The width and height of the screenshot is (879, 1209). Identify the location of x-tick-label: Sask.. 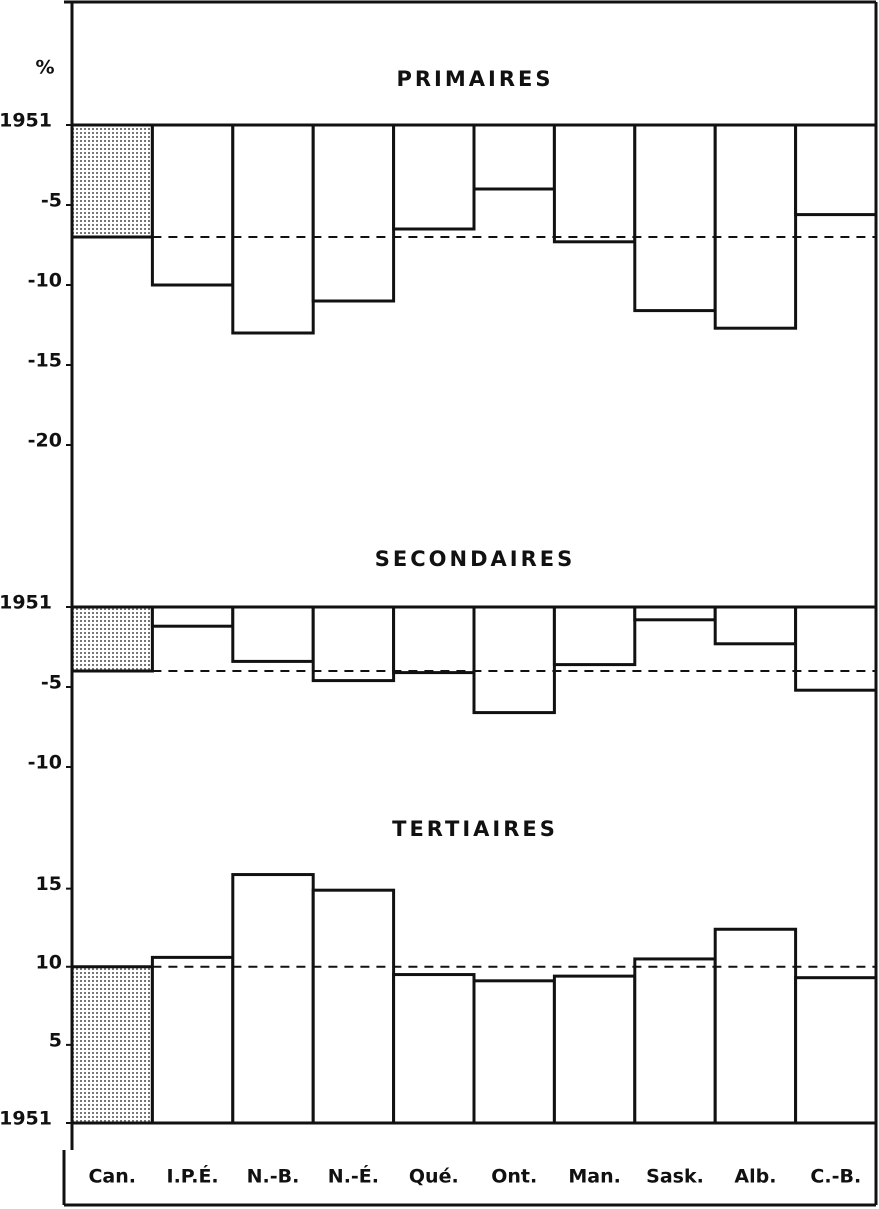
(675, 1177).